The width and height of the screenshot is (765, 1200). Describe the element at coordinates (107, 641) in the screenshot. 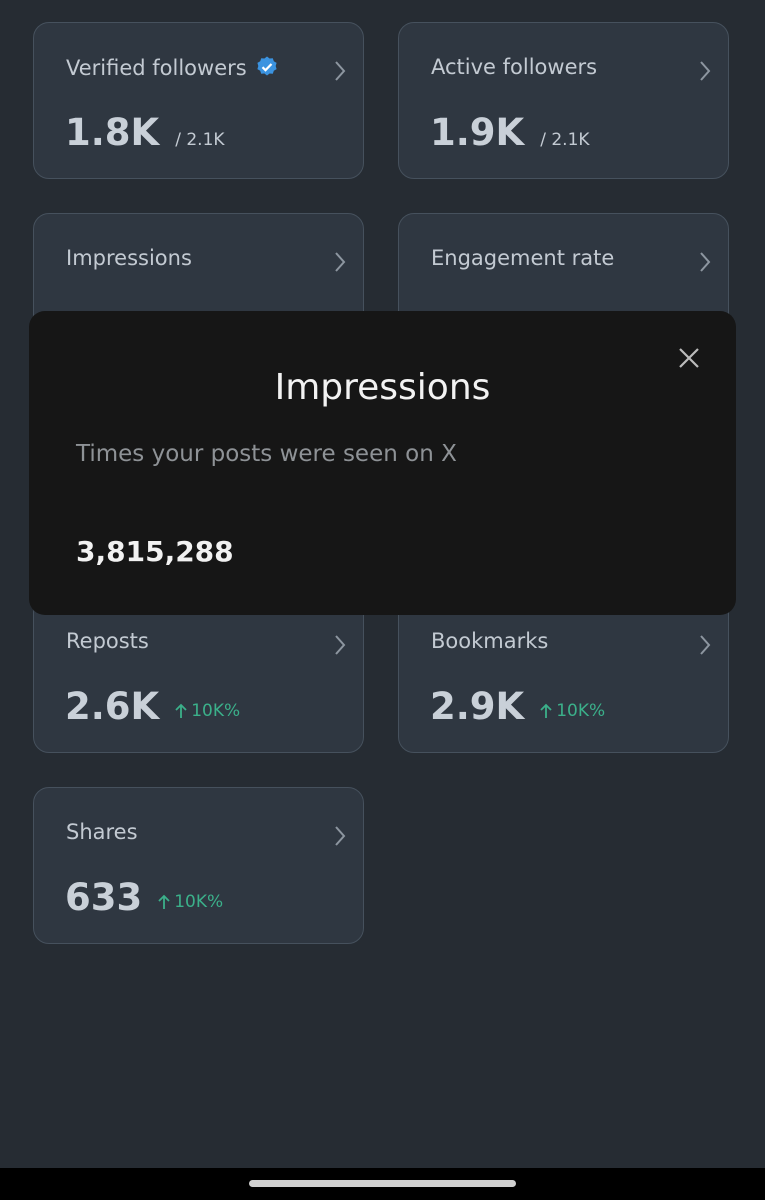

I see `card-label: Reposts` at that location.